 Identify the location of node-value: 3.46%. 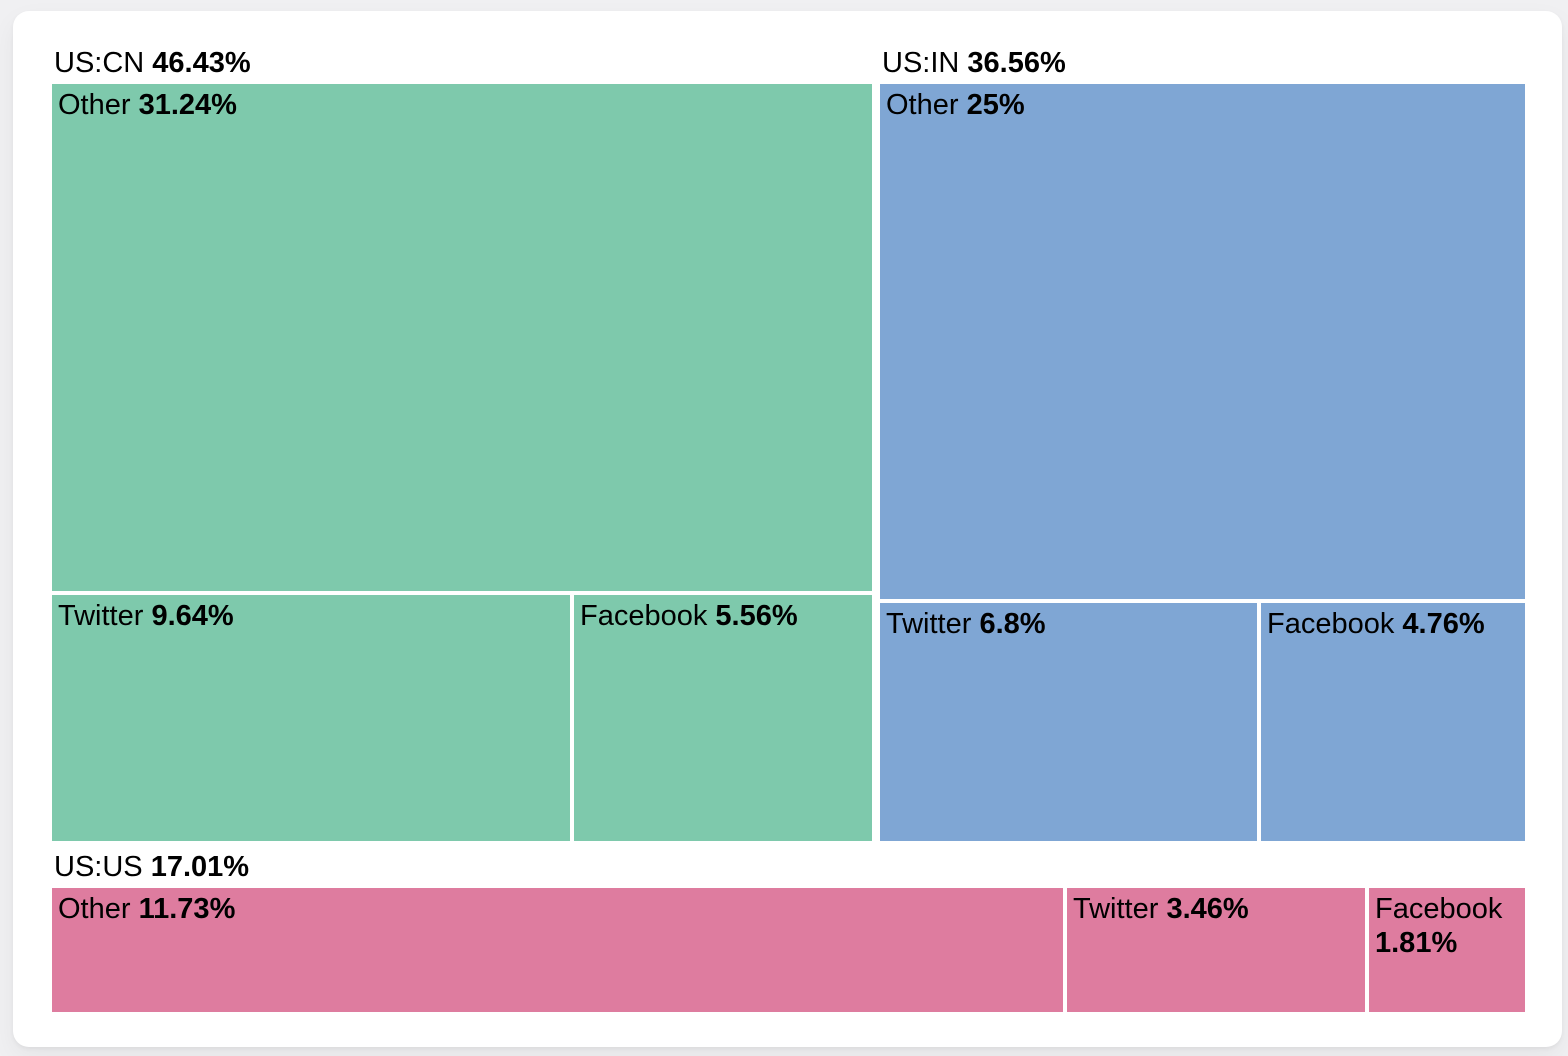
(1207, 909).